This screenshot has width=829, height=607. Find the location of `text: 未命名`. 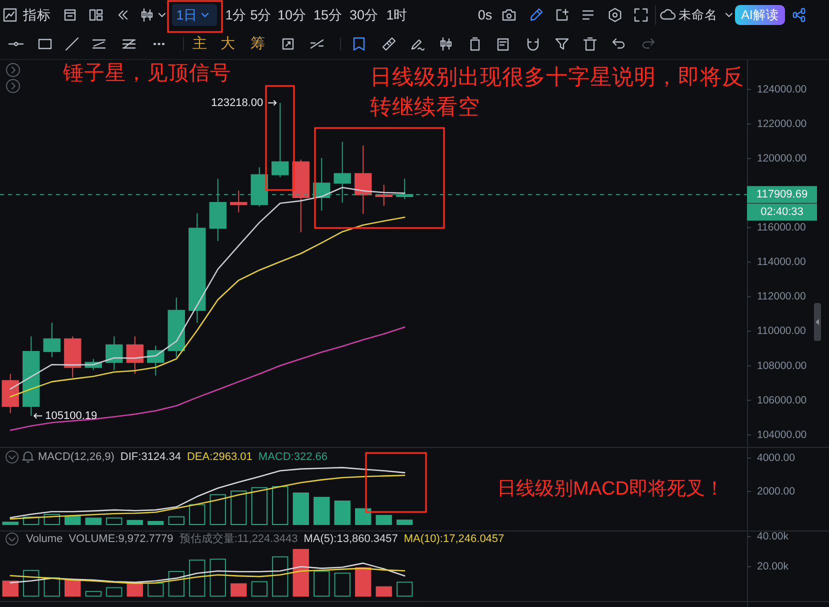

text: 未命名 is located at coordinates (698, 15).